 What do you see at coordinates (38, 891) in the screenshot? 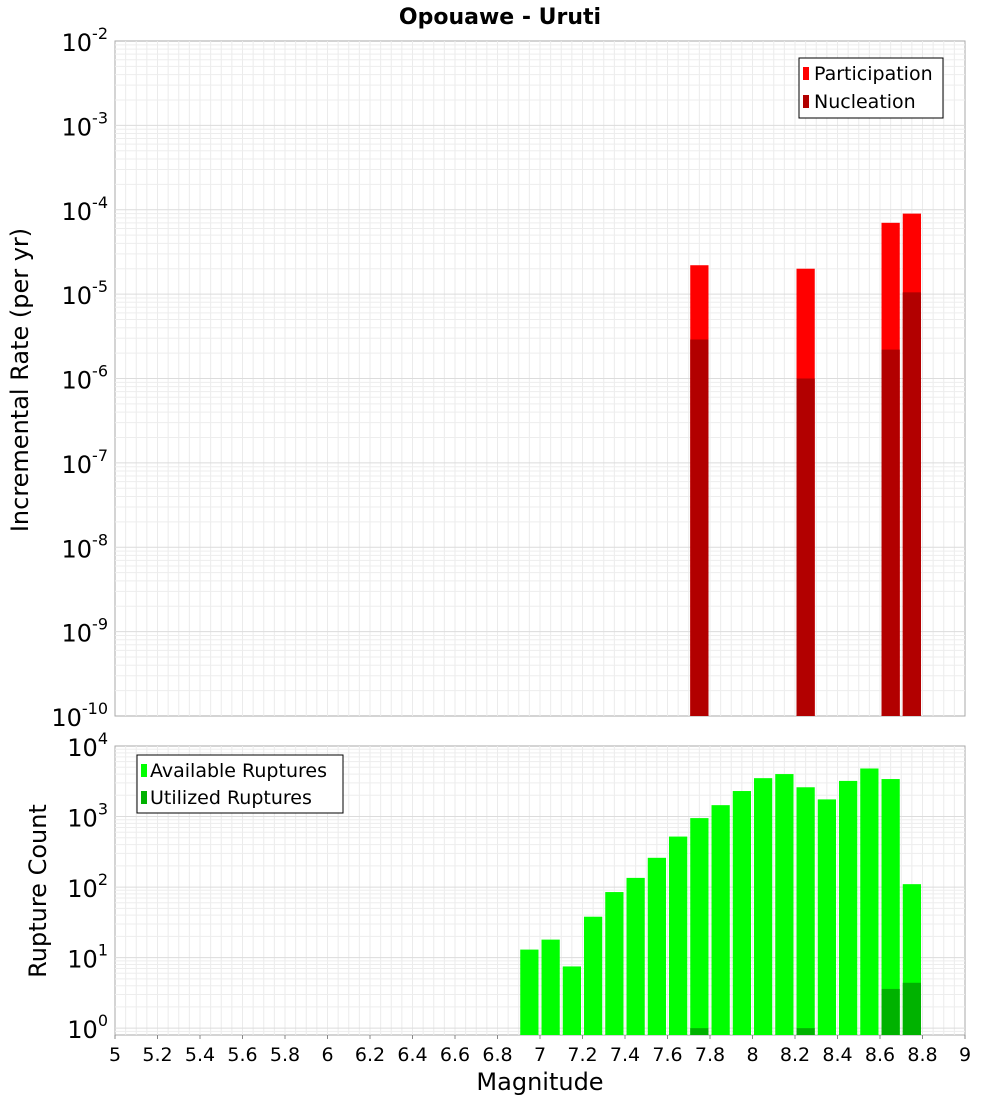
I see `bottom-y-axis-label: Rupture Count` at bounding box center [38, 891].